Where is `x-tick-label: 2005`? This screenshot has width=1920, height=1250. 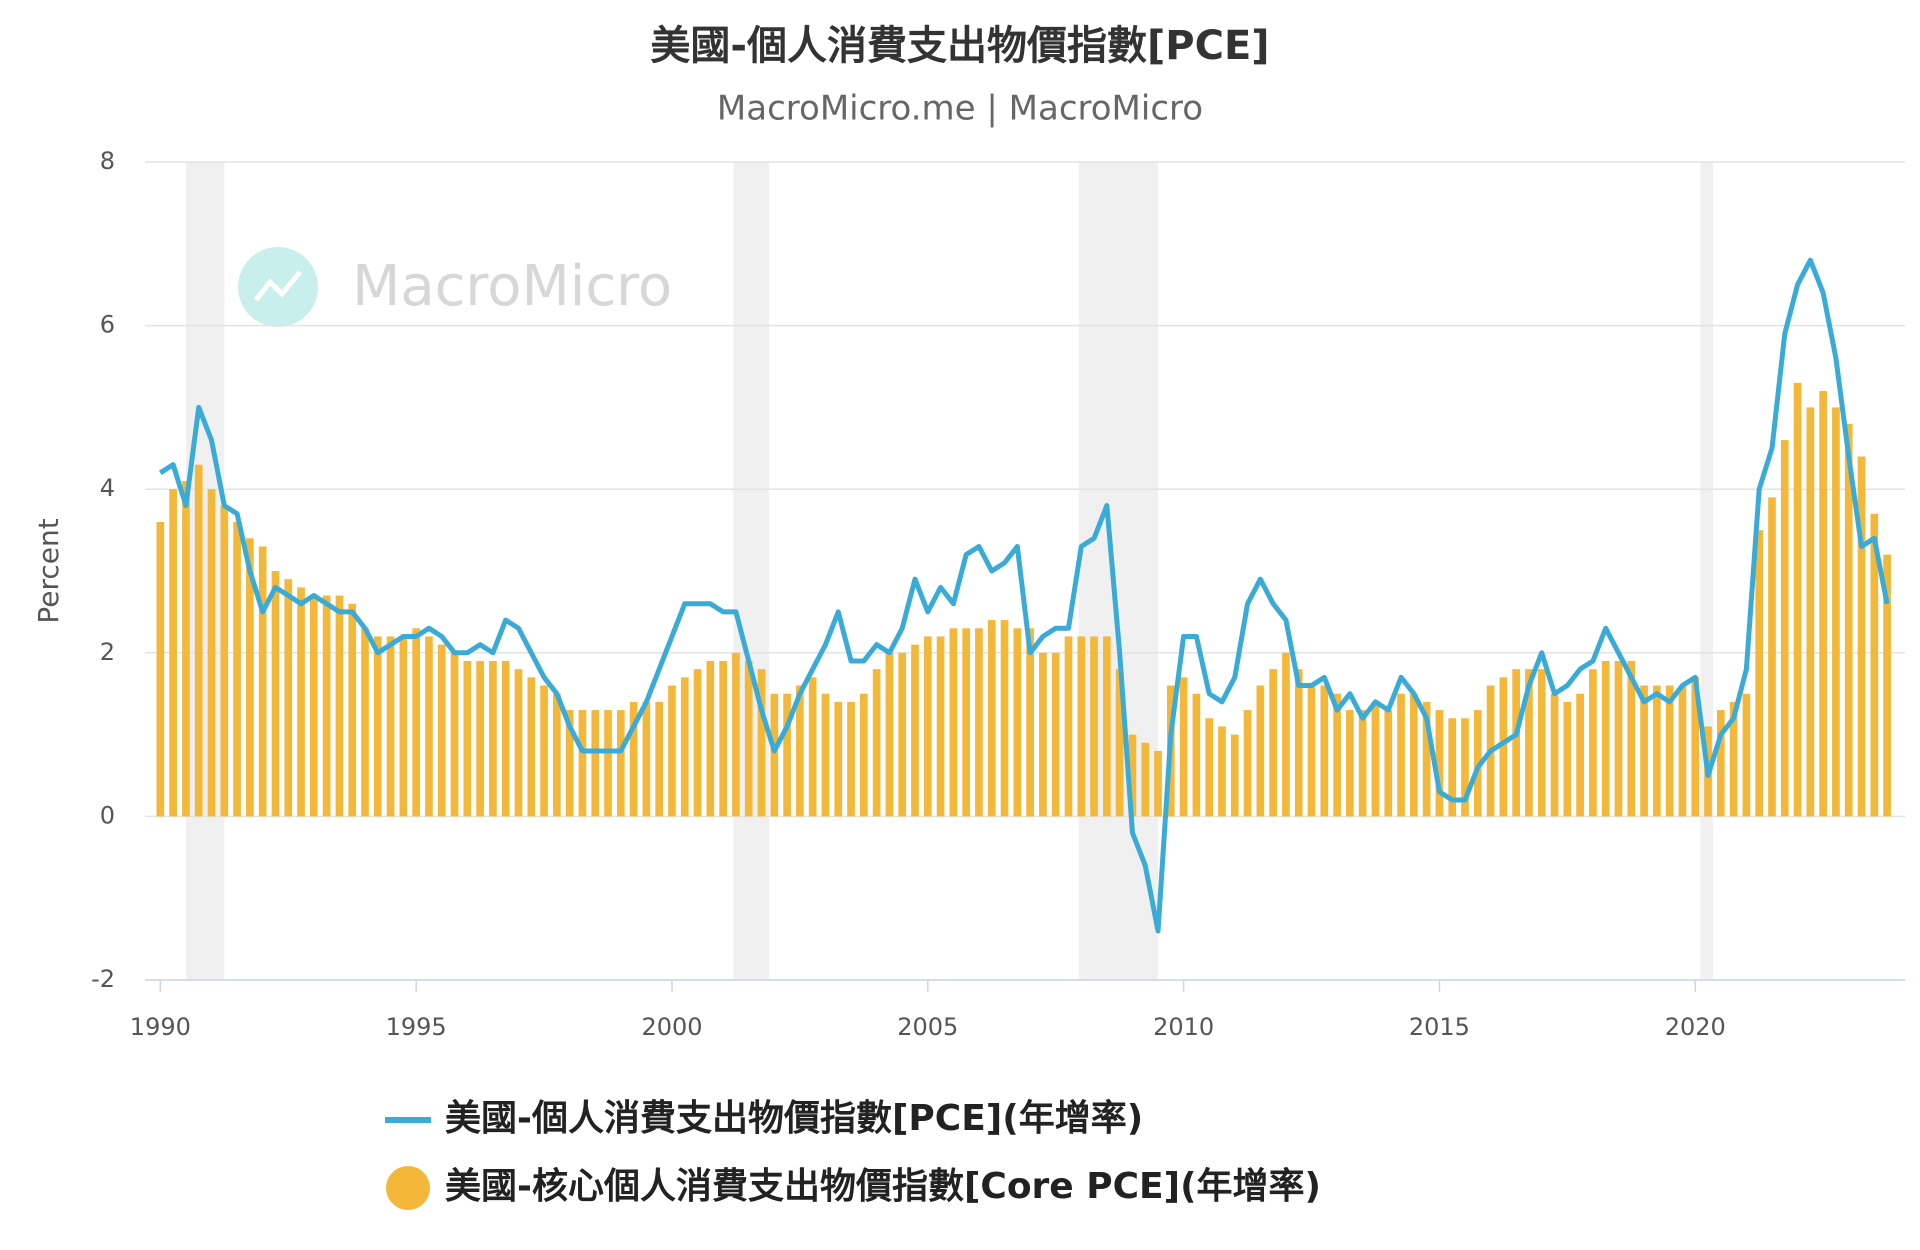 x-tick-label: 2005 is located at coordinates (927, 1027).